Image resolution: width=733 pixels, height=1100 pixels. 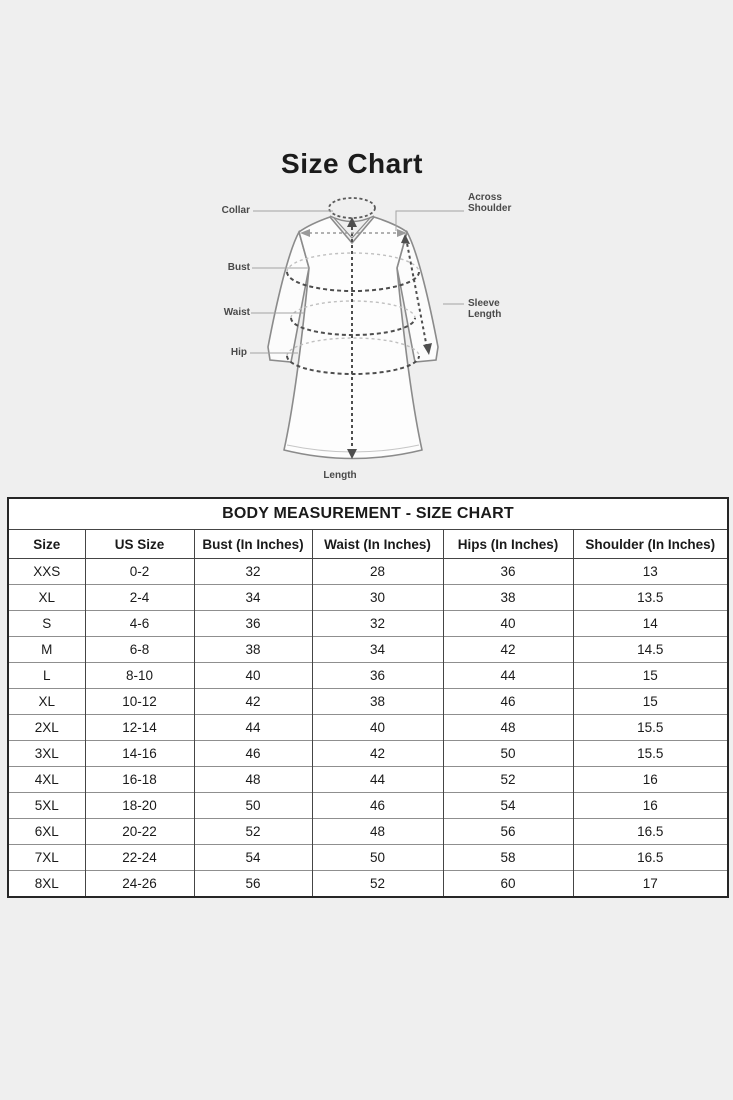 What do you see at coordinates (377, 649) in the screenshot?
I see `table-cell: 34` at bounding box center [377, 649].